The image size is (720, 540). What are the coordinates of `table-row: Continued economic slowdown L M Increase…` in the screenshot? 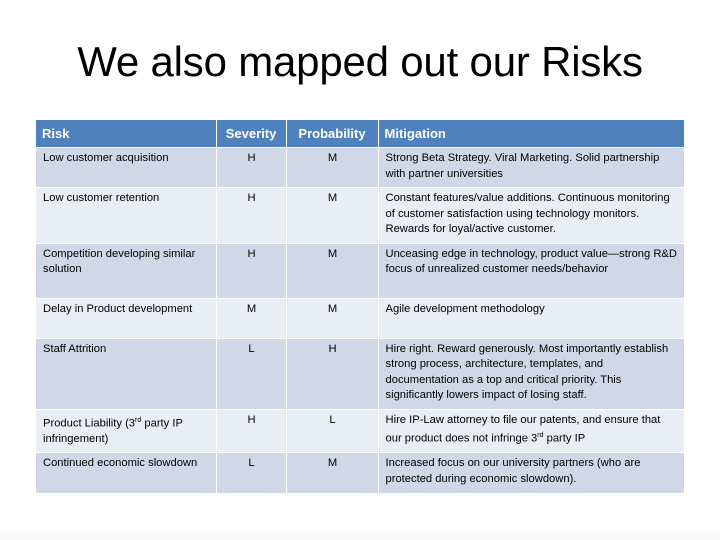 It's located at (360, 472).